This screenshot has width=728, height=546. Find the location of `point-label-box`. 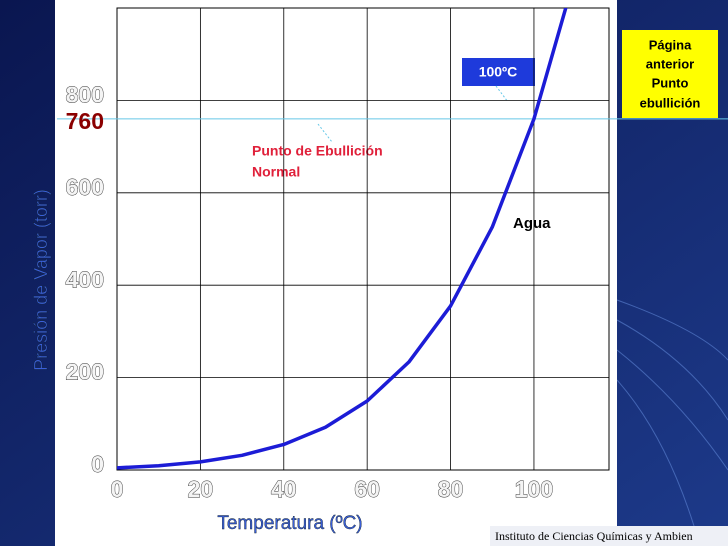

point-label-box is located at coordinates (498, 72).